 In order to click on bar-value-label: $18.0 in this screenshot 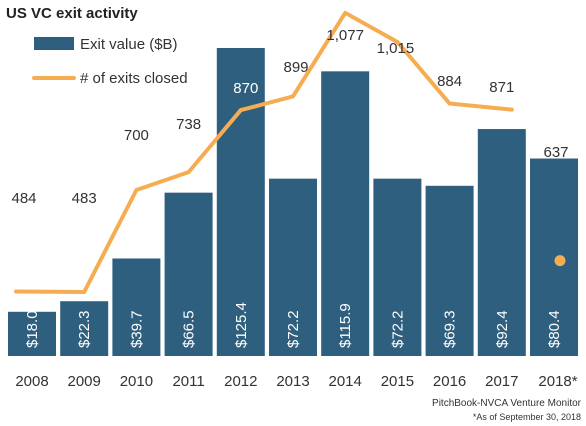, I will do `click(32, 329)`.